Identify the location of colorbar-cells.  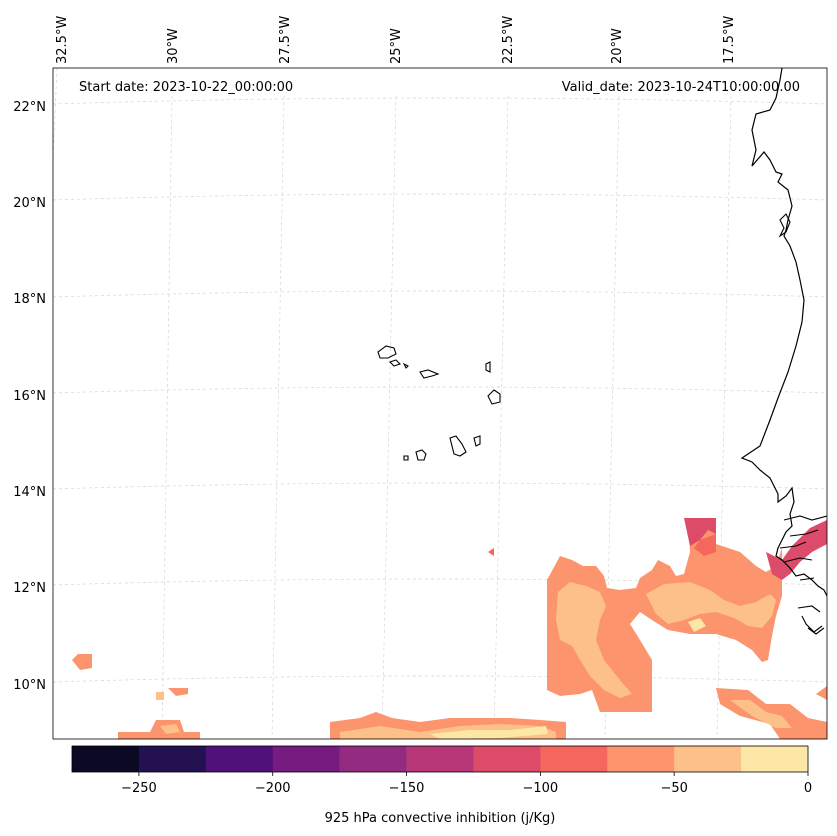
(440, 759).